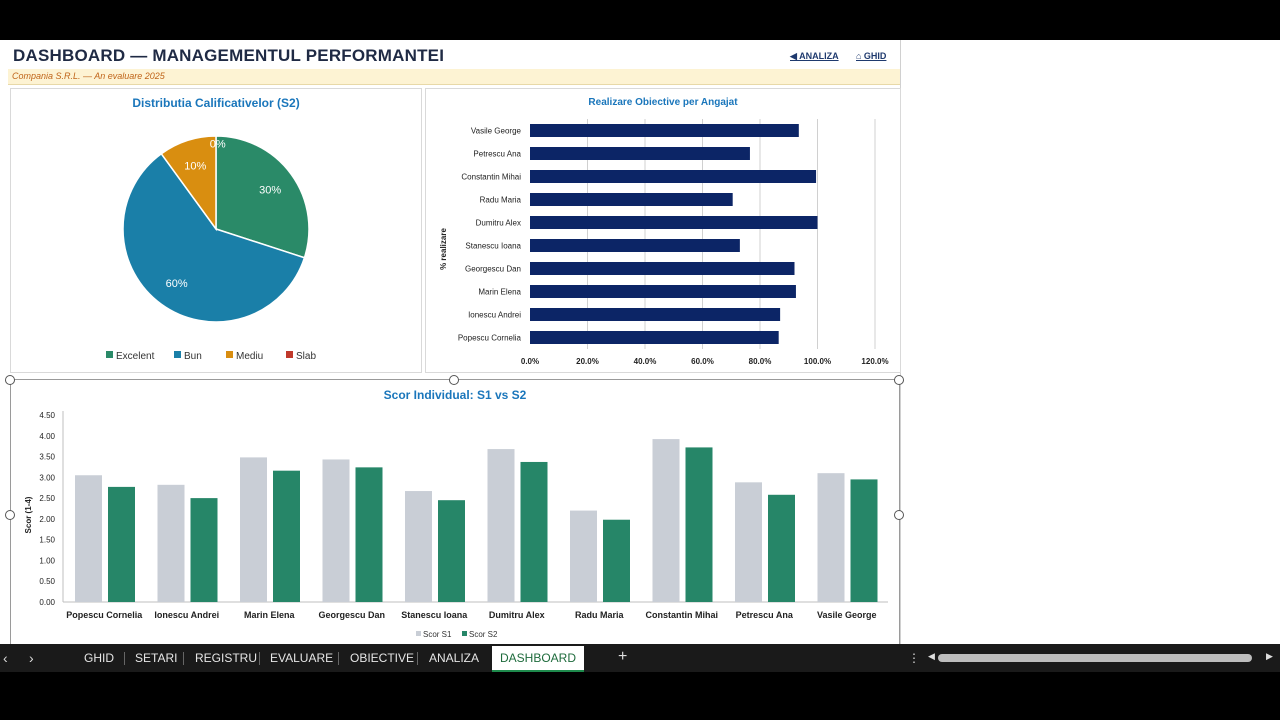 Image resolution: width=1280 pixels, height=720 pixels. Describe the element at coordinates (226, 658) in the screenshot. I see `tab-registru: REGISTRU` at that location.